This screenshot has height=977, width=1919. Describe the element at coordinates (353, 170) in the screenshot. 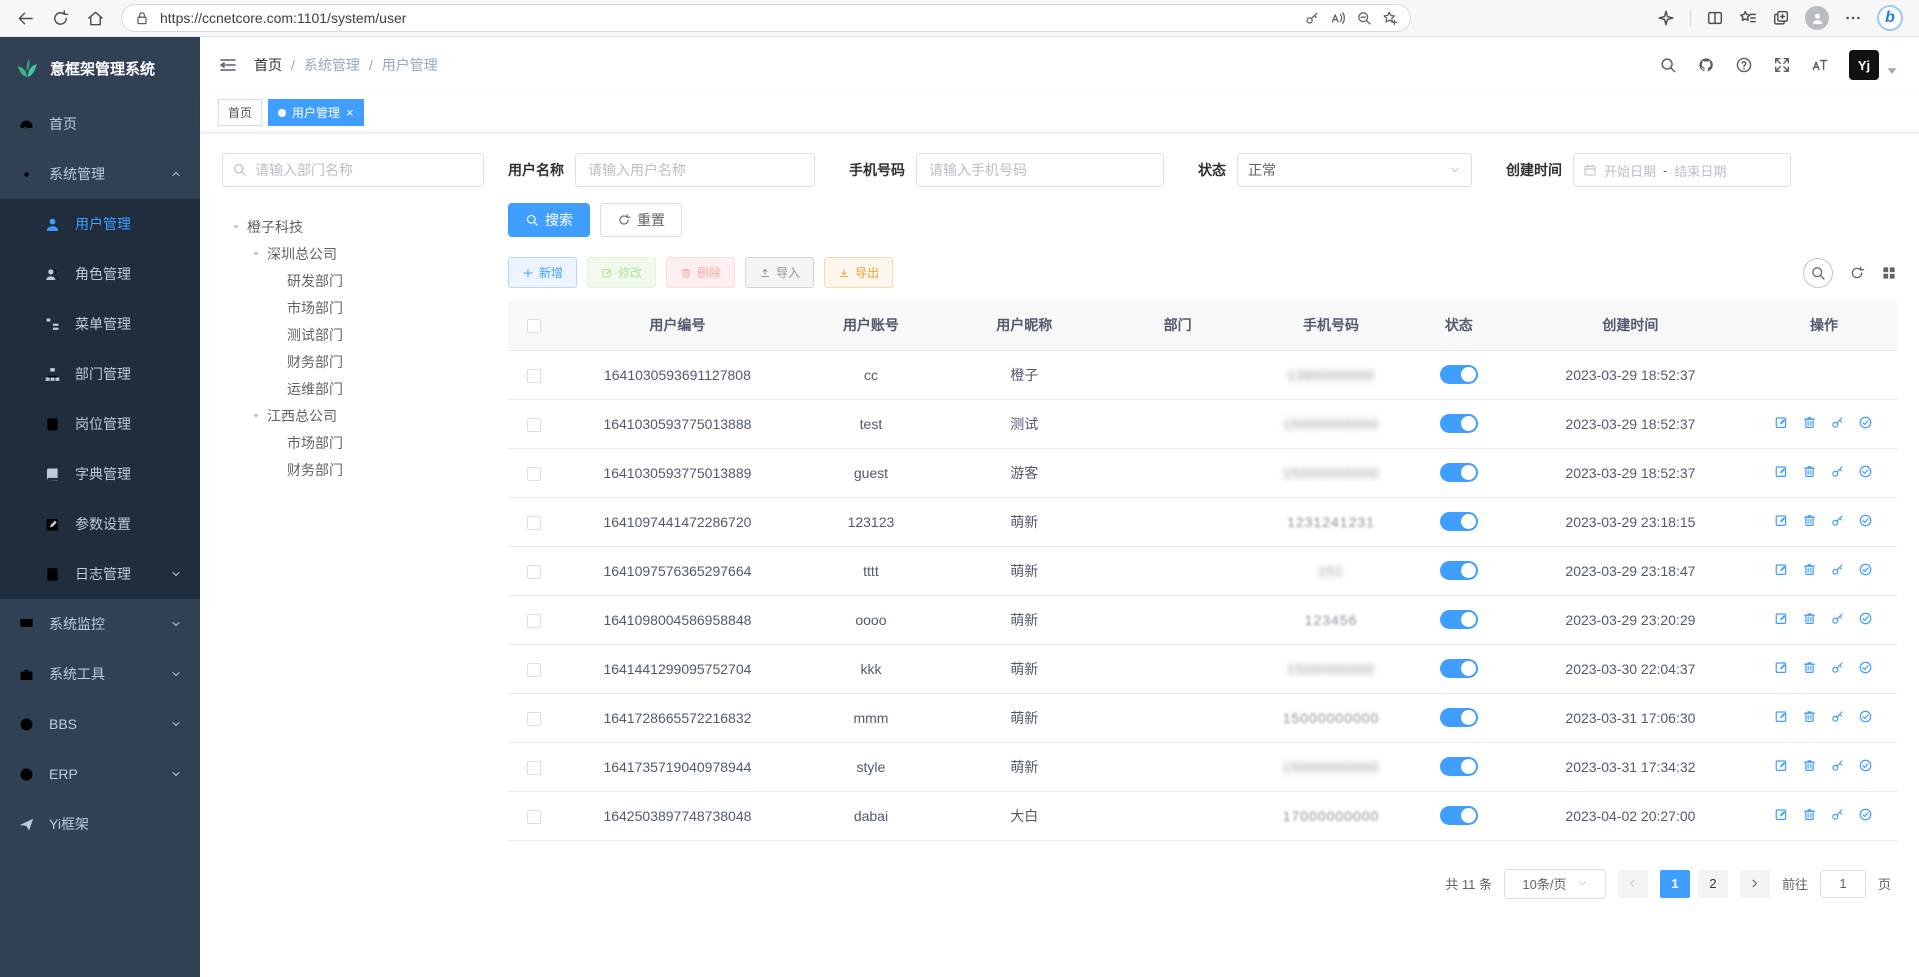

I see `dept-search-input` at that location.